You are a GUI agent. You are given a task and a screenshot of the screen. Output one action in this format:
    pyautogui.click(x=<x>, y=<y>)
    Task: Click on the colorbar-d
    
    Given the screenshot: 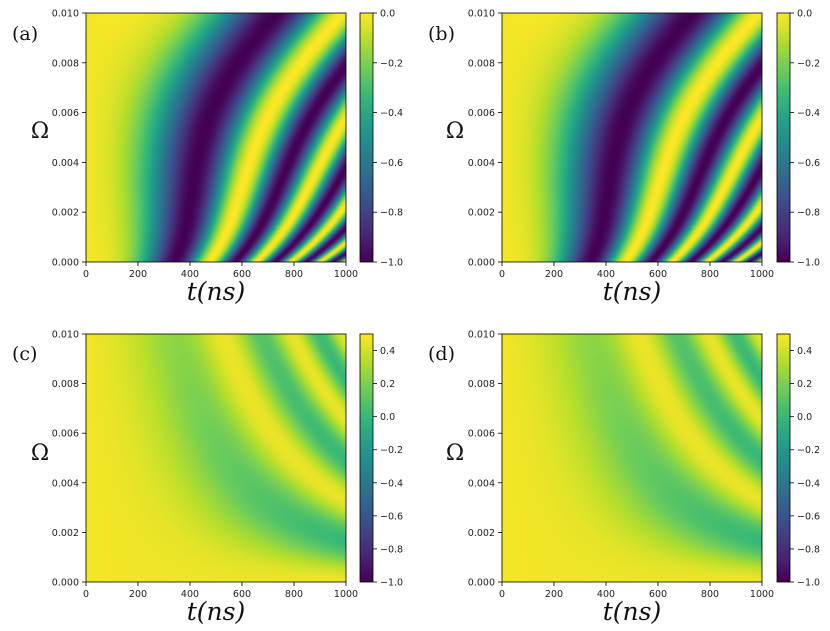 What is the action you would take?
    pyautogui.click(x=783, y=458)
    